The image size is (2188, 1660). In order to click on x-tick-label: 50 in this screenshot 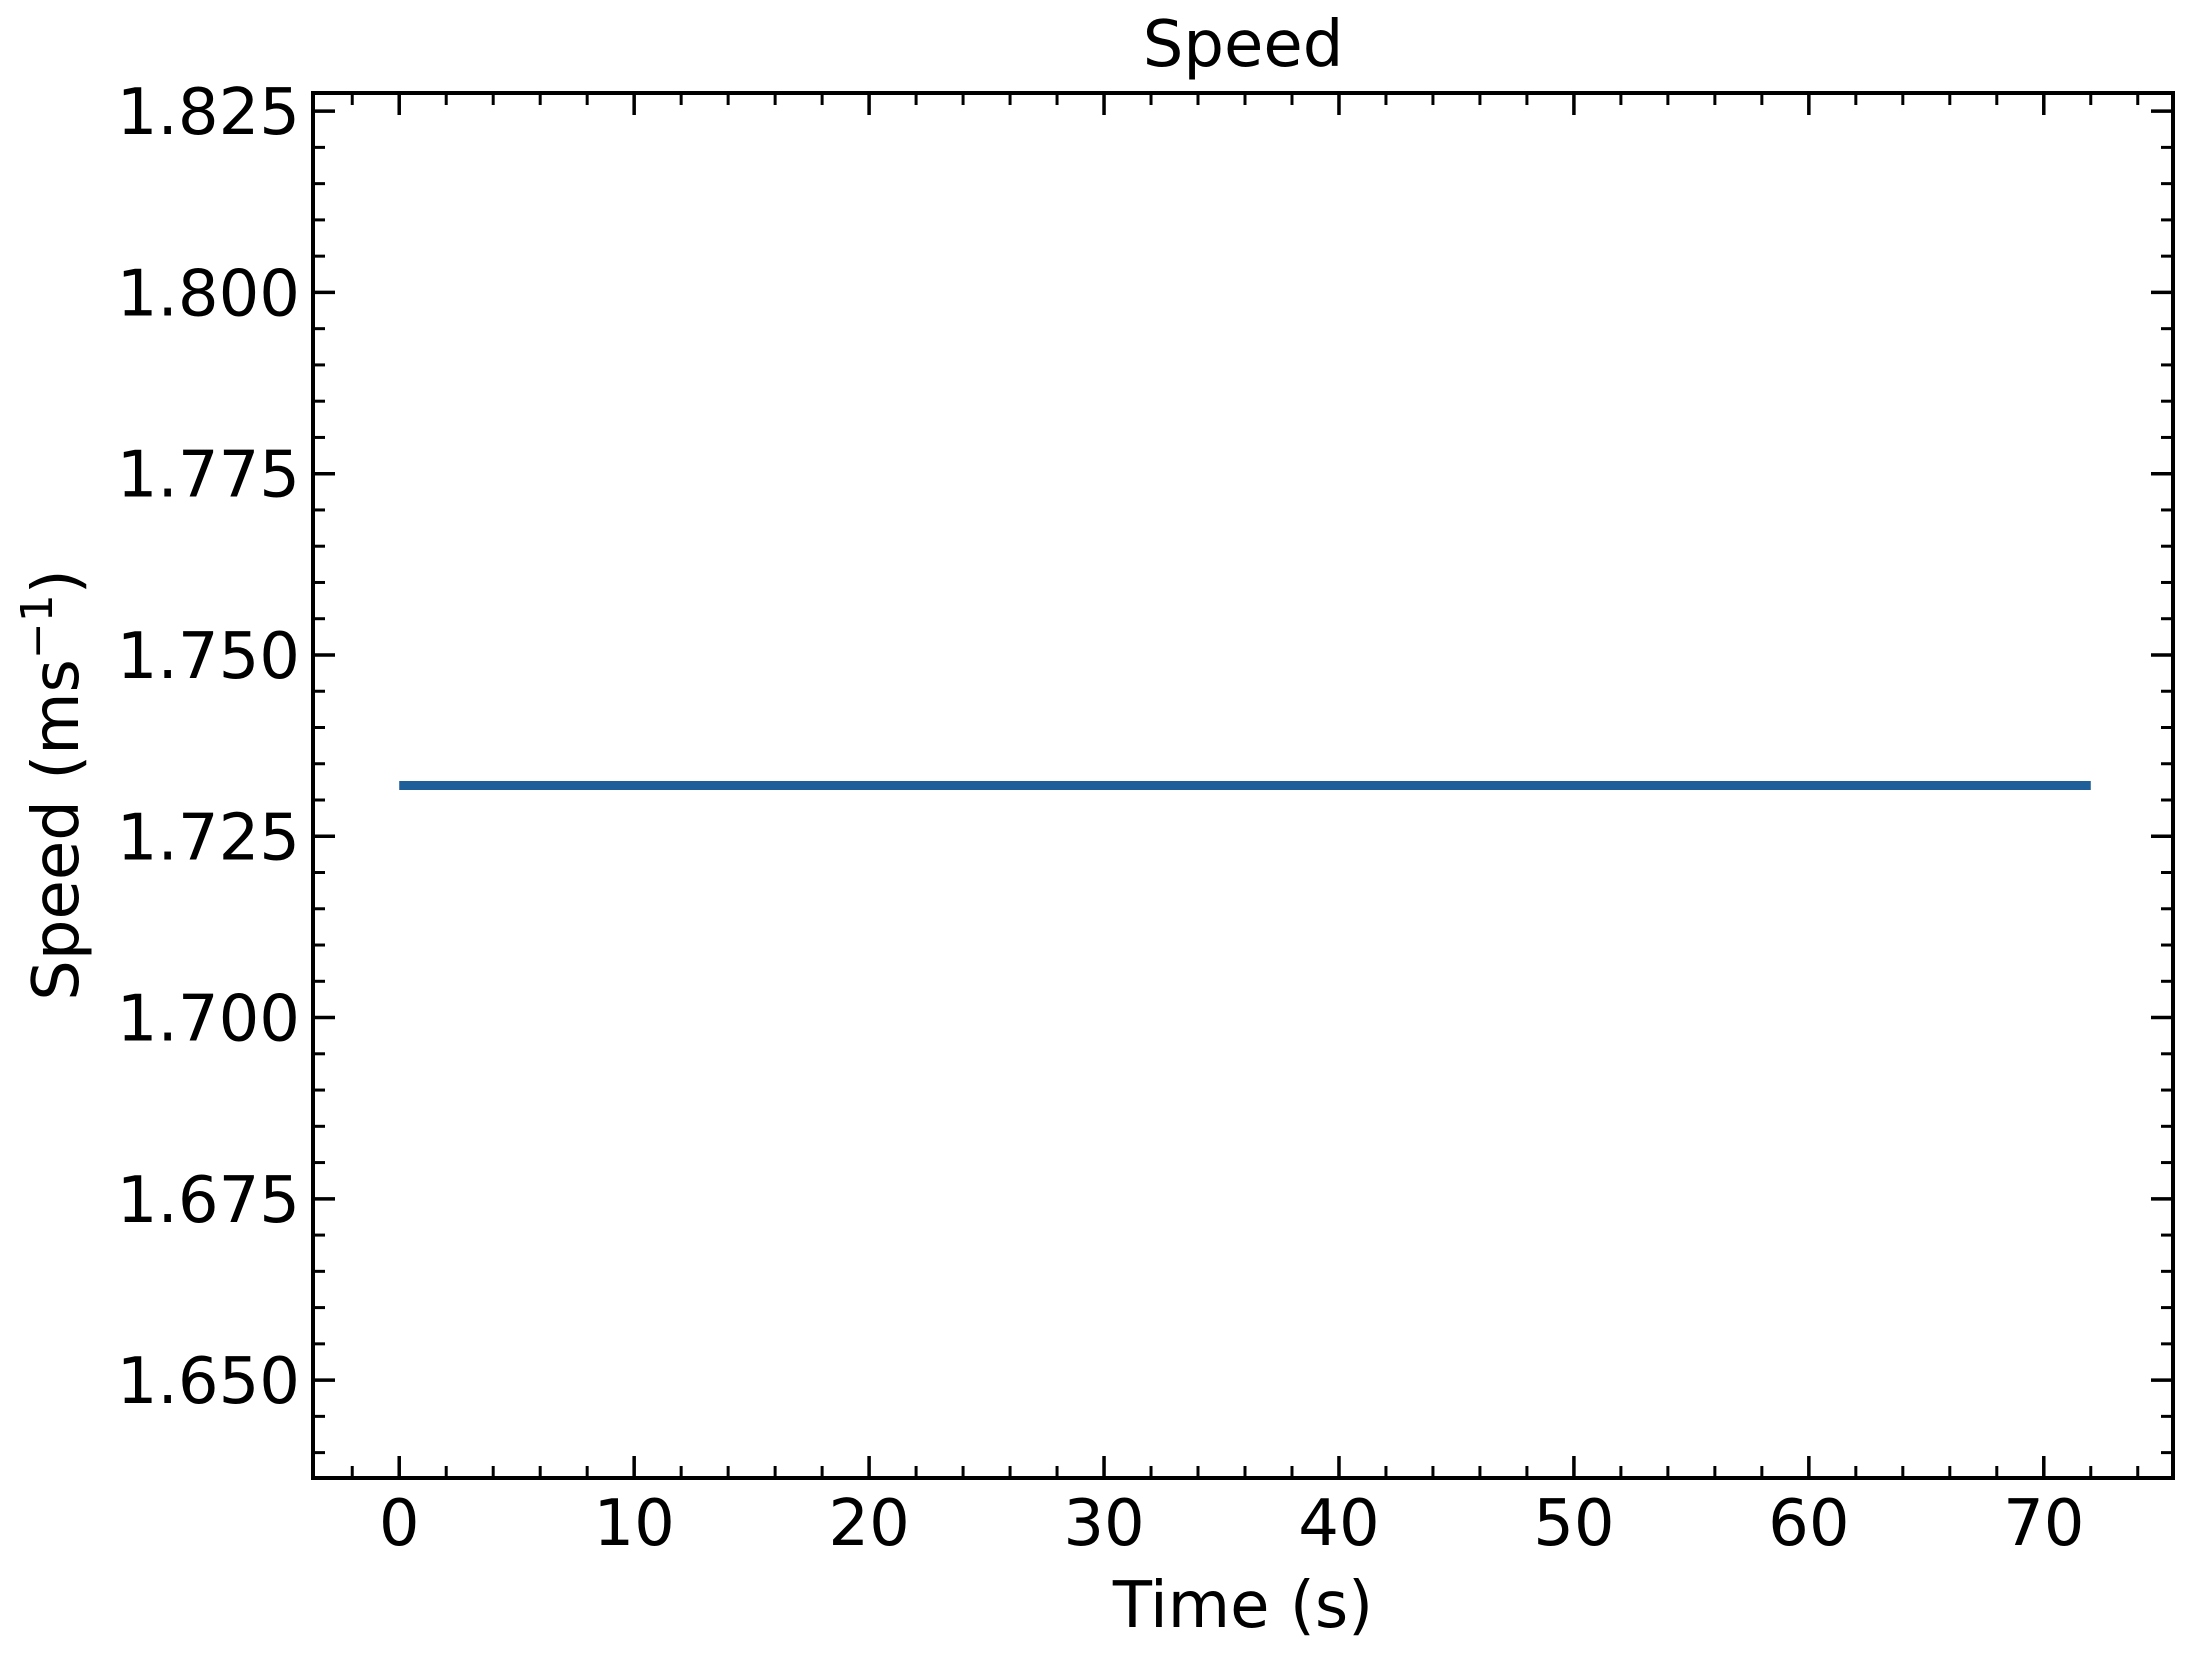, I will do `click(1573, 1524)`.